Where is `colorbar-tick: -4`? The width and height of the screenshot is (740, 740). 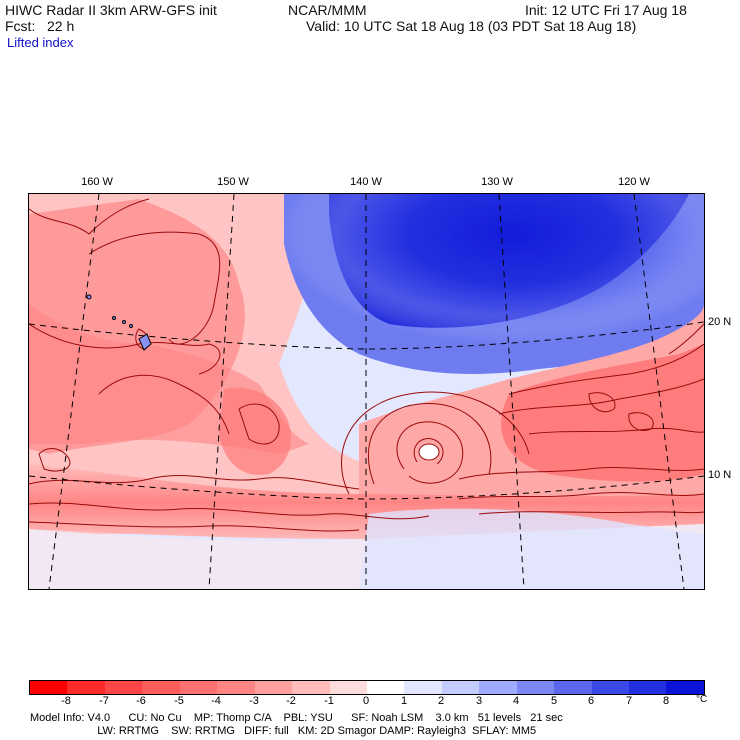 colorbar-tick: -4 is located at coordinates (216, 701).